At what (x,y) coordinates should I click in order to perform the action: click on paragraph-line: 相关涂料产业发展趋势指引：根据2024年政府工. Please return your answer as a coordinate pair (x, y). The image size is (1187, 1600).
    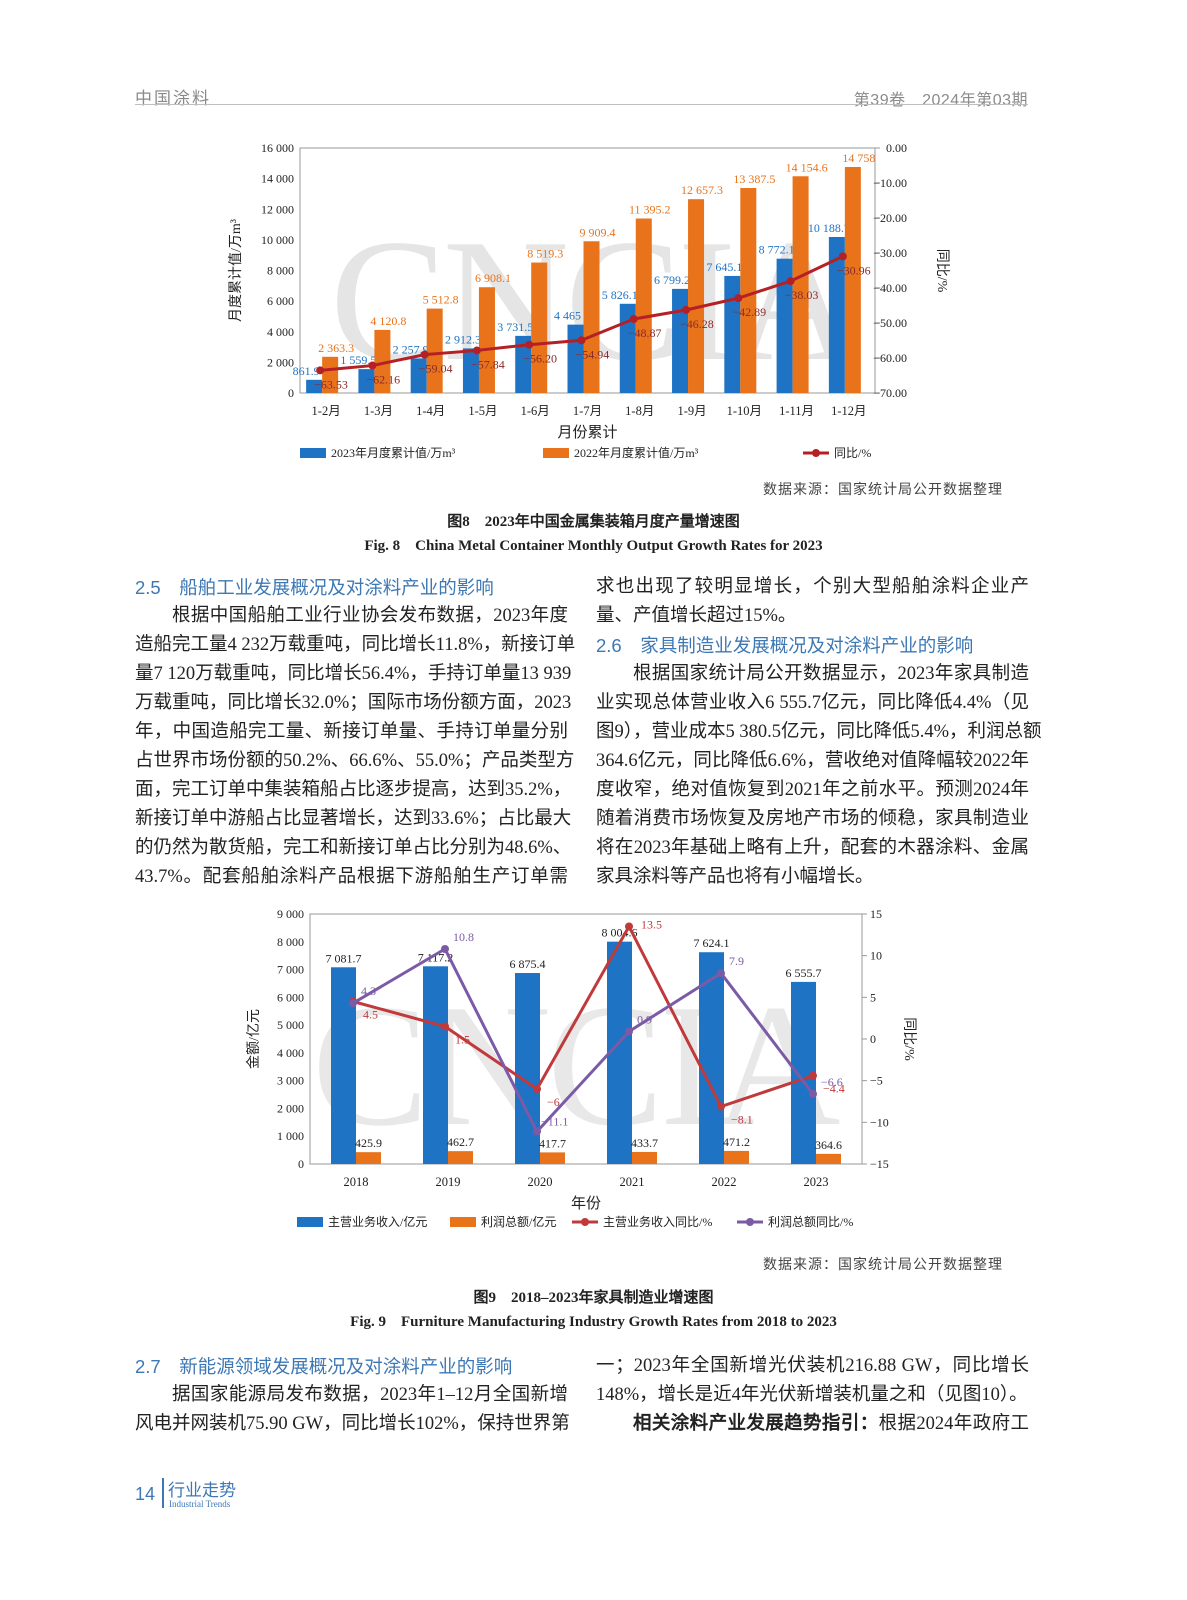
    Looking at the image, I should click on (812, 1424).